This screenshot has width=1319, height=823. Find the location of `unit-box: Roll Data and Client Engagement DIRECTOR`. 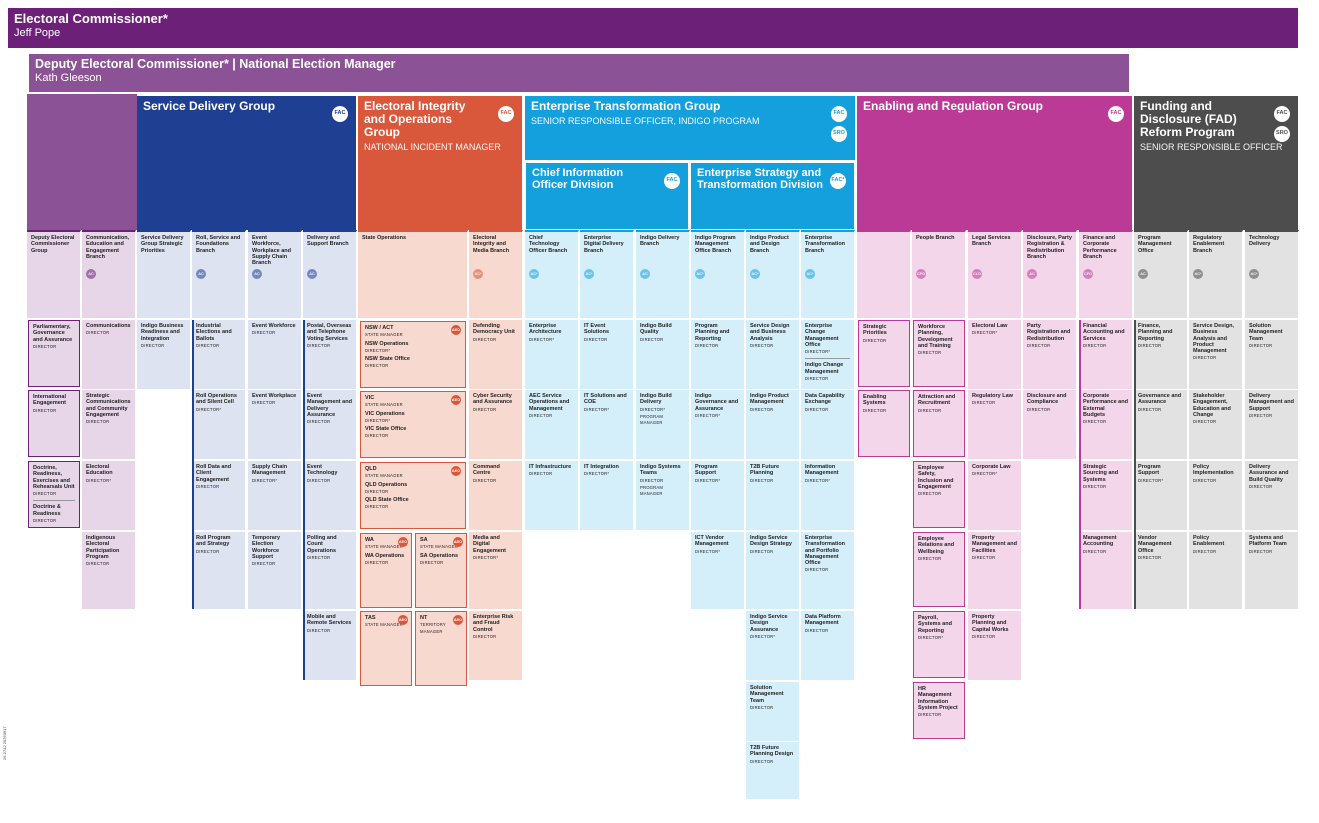

unit-box: Roll Data and Client Engagement DIRECTOR is located at coordinates (218, 495).